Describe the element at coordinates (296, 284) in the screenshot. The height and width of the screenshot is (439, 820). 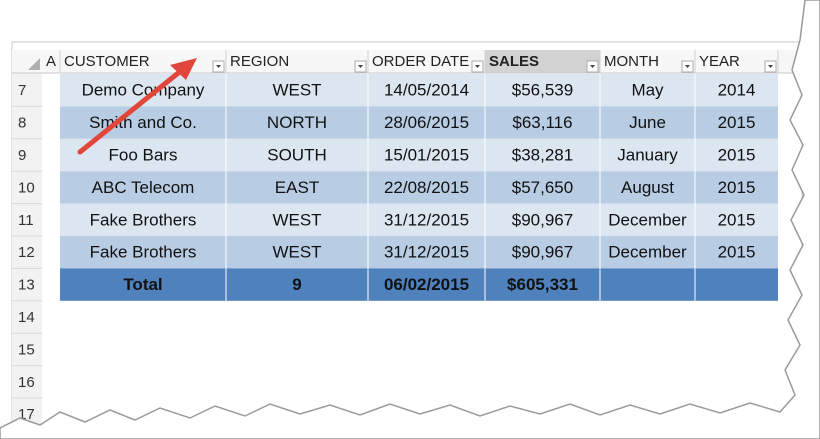
I see `total-cell: 9` at that location.